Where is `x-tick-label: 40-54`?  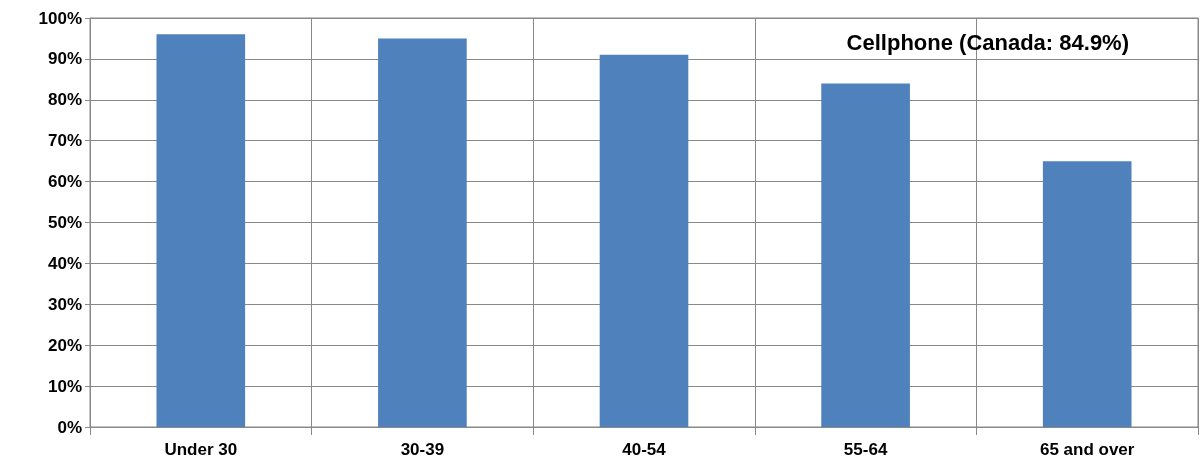
x-tick-label: 40-54 is located at coordinates (644, 449).